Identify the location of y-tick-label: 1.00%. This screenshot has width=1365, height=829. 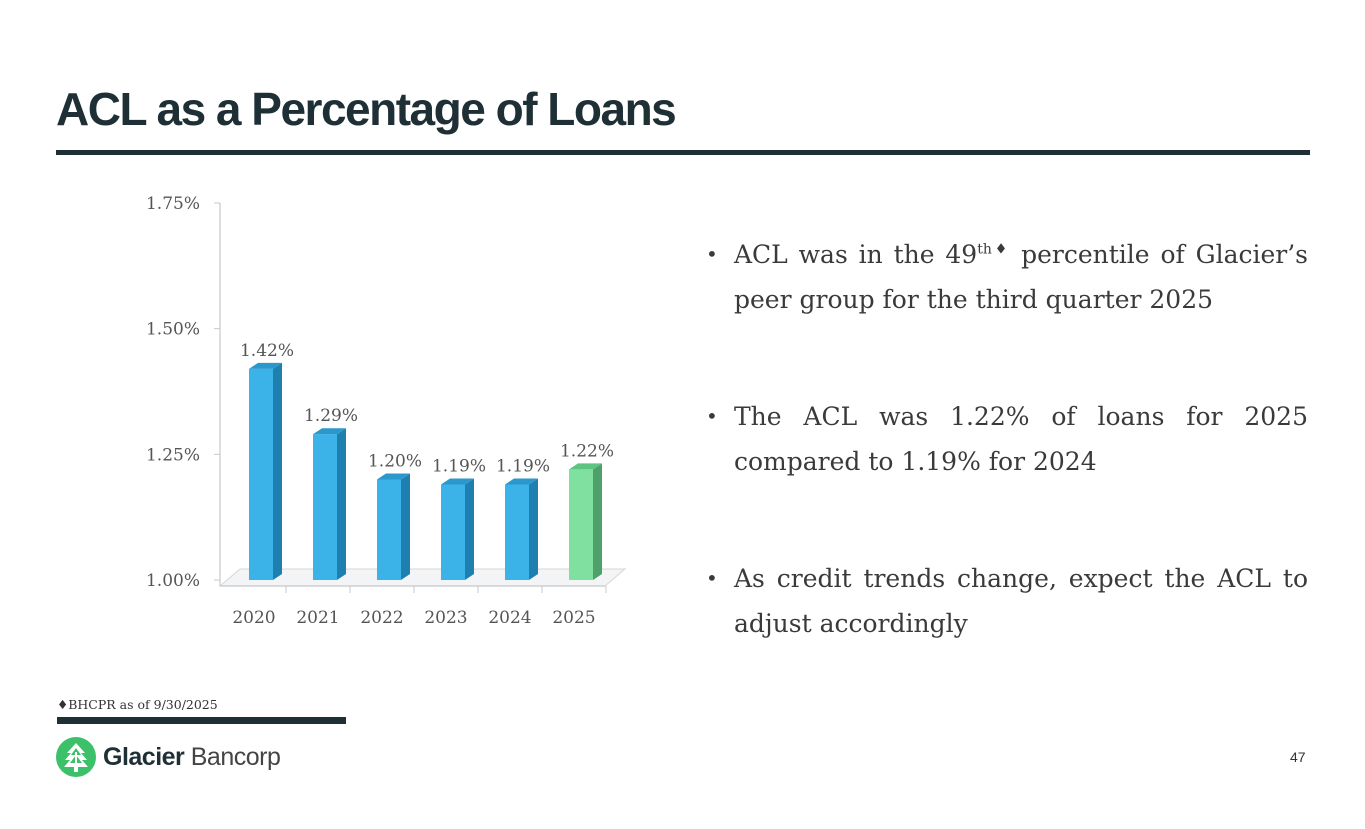
(173, 581).